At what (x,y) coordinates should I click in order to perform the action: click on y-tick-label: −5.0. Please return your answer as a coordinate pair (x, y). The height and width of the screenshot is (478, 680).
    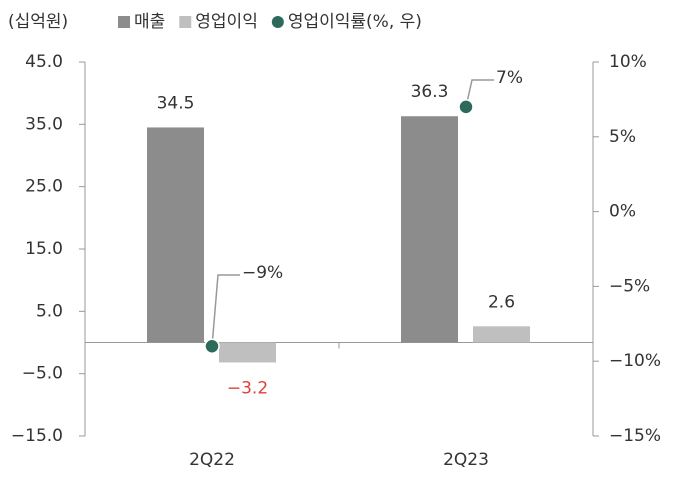
    Looking at the image, I should click on (42, 374).